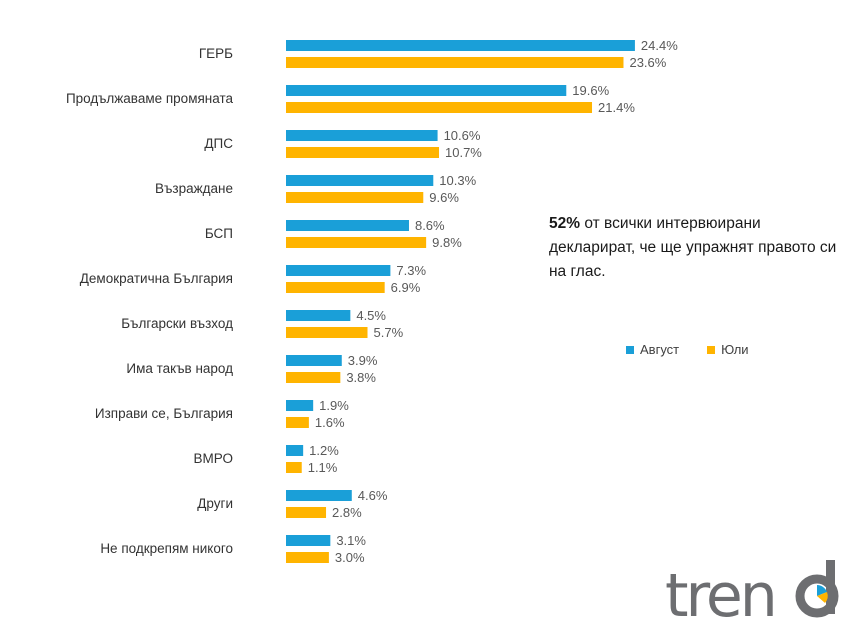  I want to click on value-label-august: 3.1%, so click(351, 540).